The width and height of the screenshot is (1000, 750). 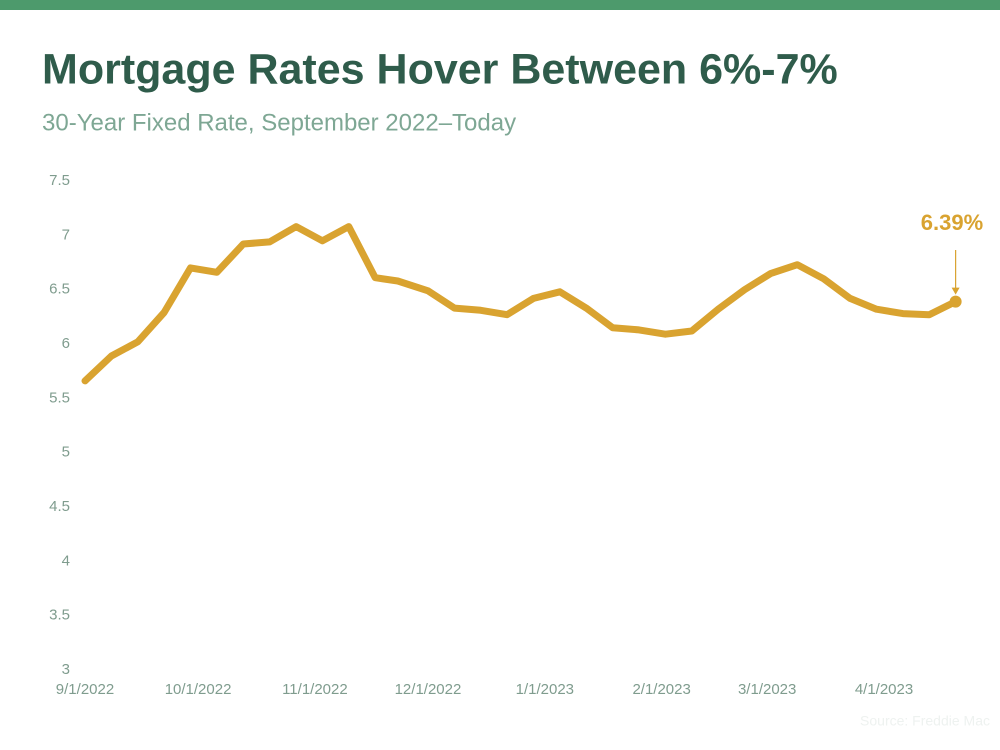 I want to click on y-tick-label: 5, so click(x=66, y=452).